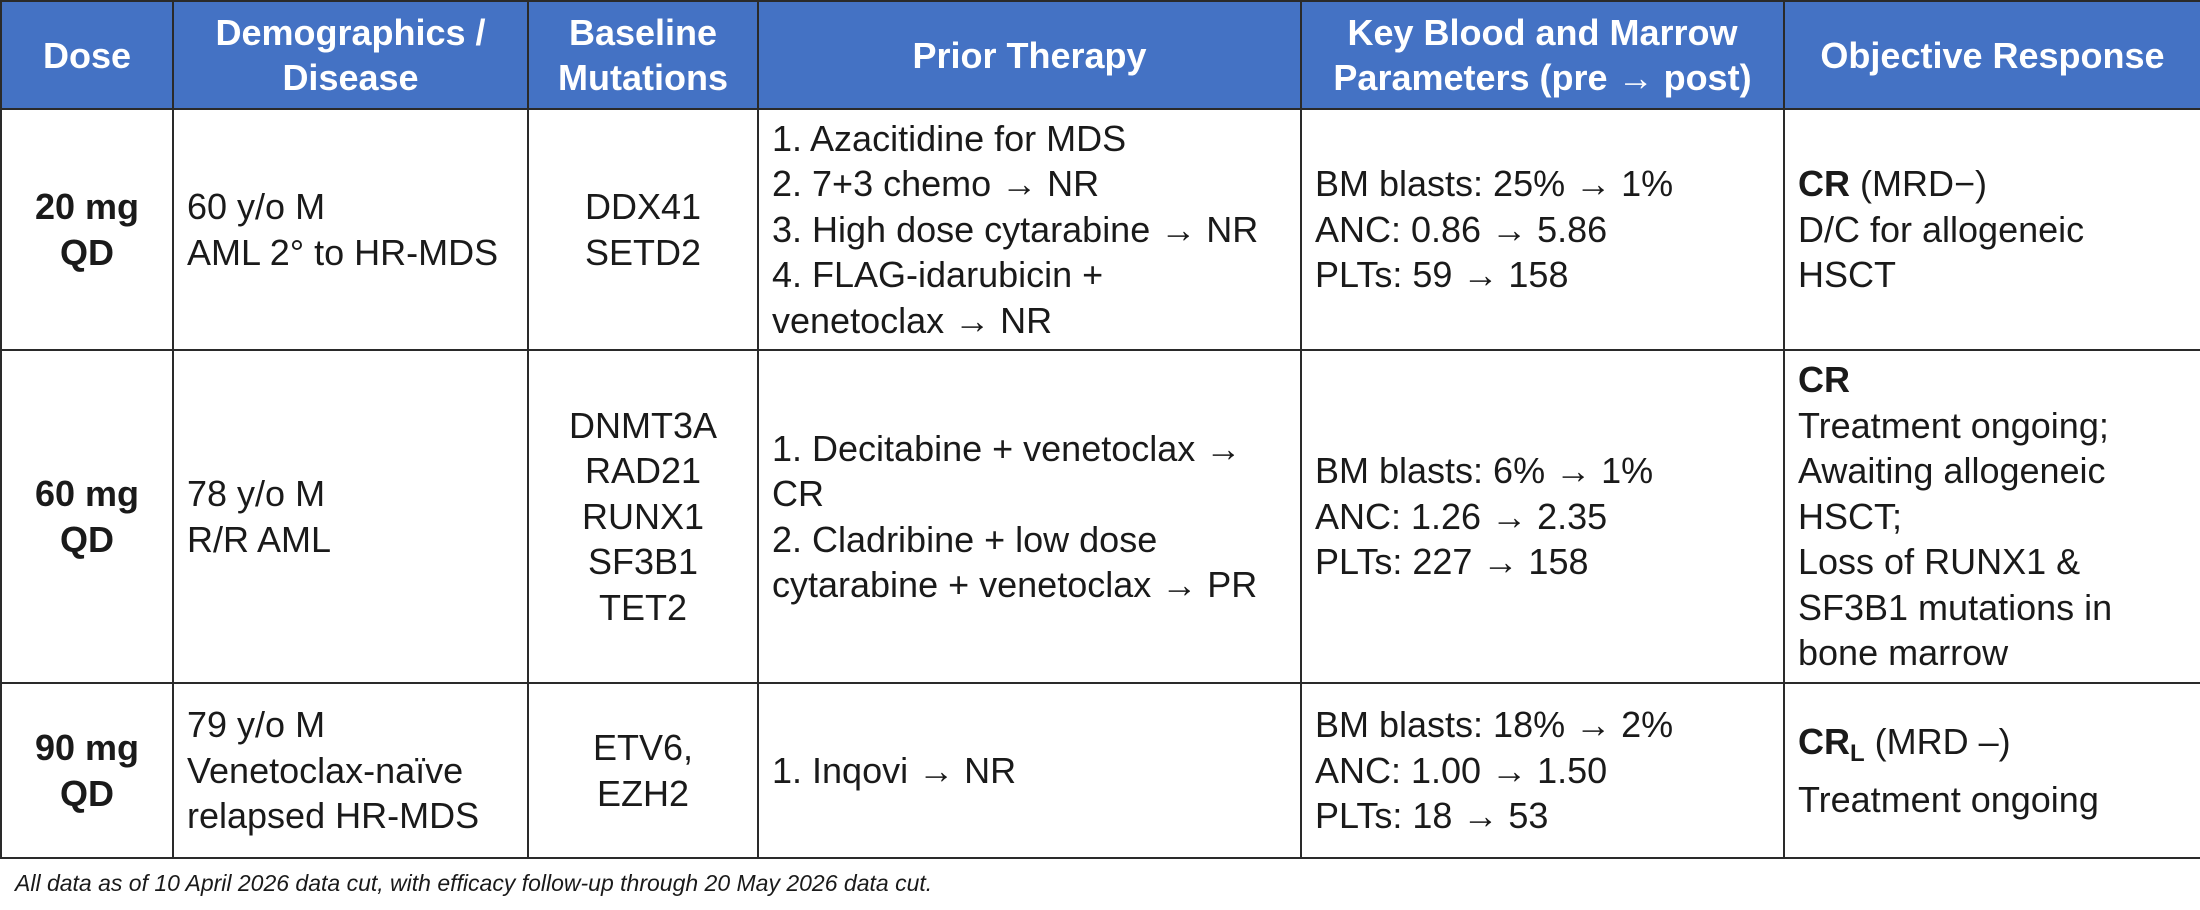  Describe the element at coordinates (256, 493) in the screenshot. I see `demographics-cell-line: 78 y/o M` at that location.